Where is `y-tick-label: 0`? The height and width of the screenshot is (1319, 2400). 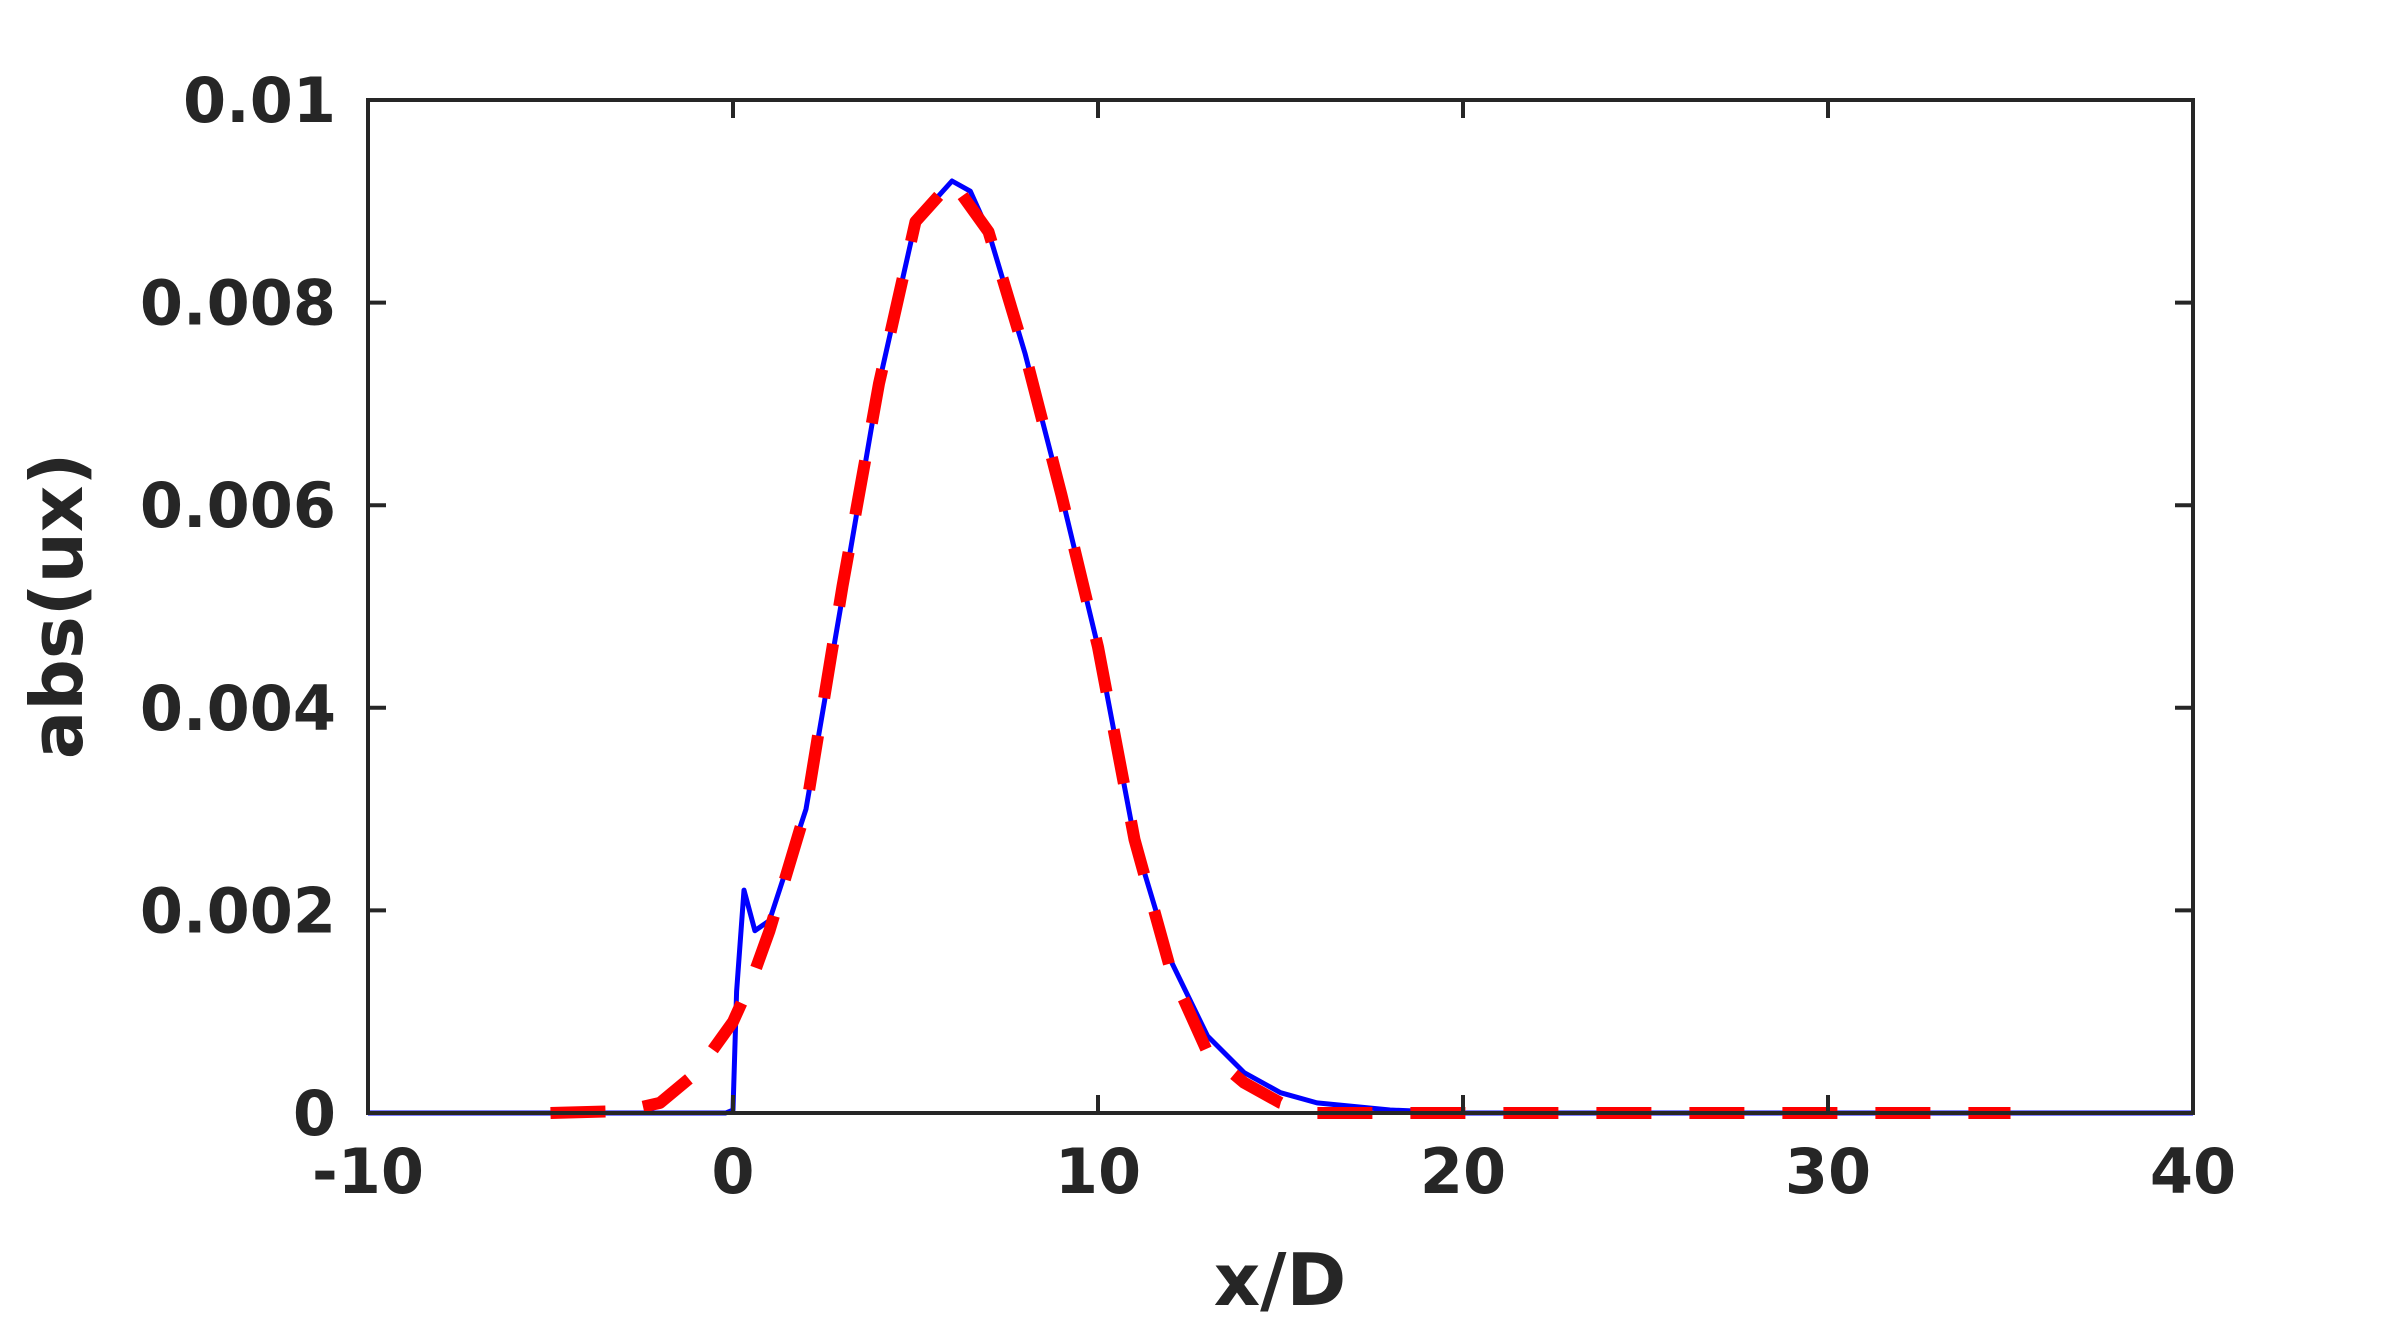 y-tick-label: 0 is located at coordinates (314, 1113).